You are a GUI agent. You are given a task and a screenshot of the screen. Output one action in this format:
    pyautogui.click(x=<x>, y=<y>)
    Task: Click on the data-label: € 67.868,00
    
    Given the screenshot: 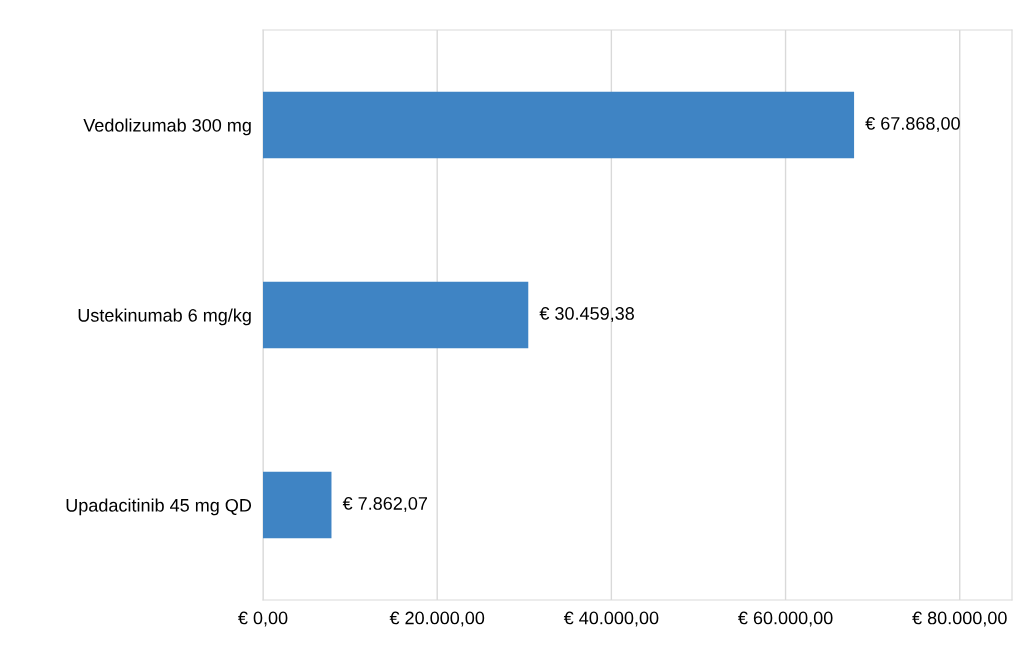 What is the action you would take?
    pyautogui.click(x=912, y=124)
    